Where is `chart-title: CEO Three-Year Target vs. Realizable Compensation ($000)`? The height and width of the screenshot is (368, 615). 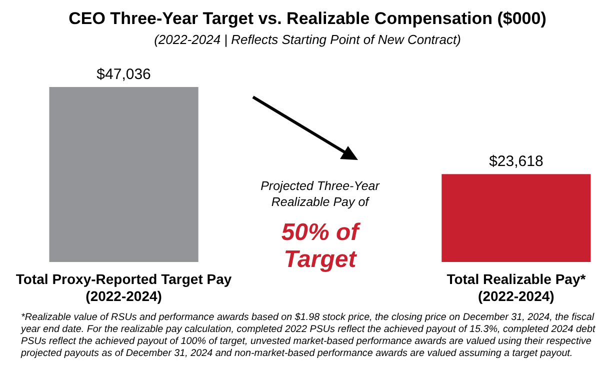
chart-title: CEO Three-Year Target vs. Realizable Compensation ($000) is located at coordinates (307, 18).